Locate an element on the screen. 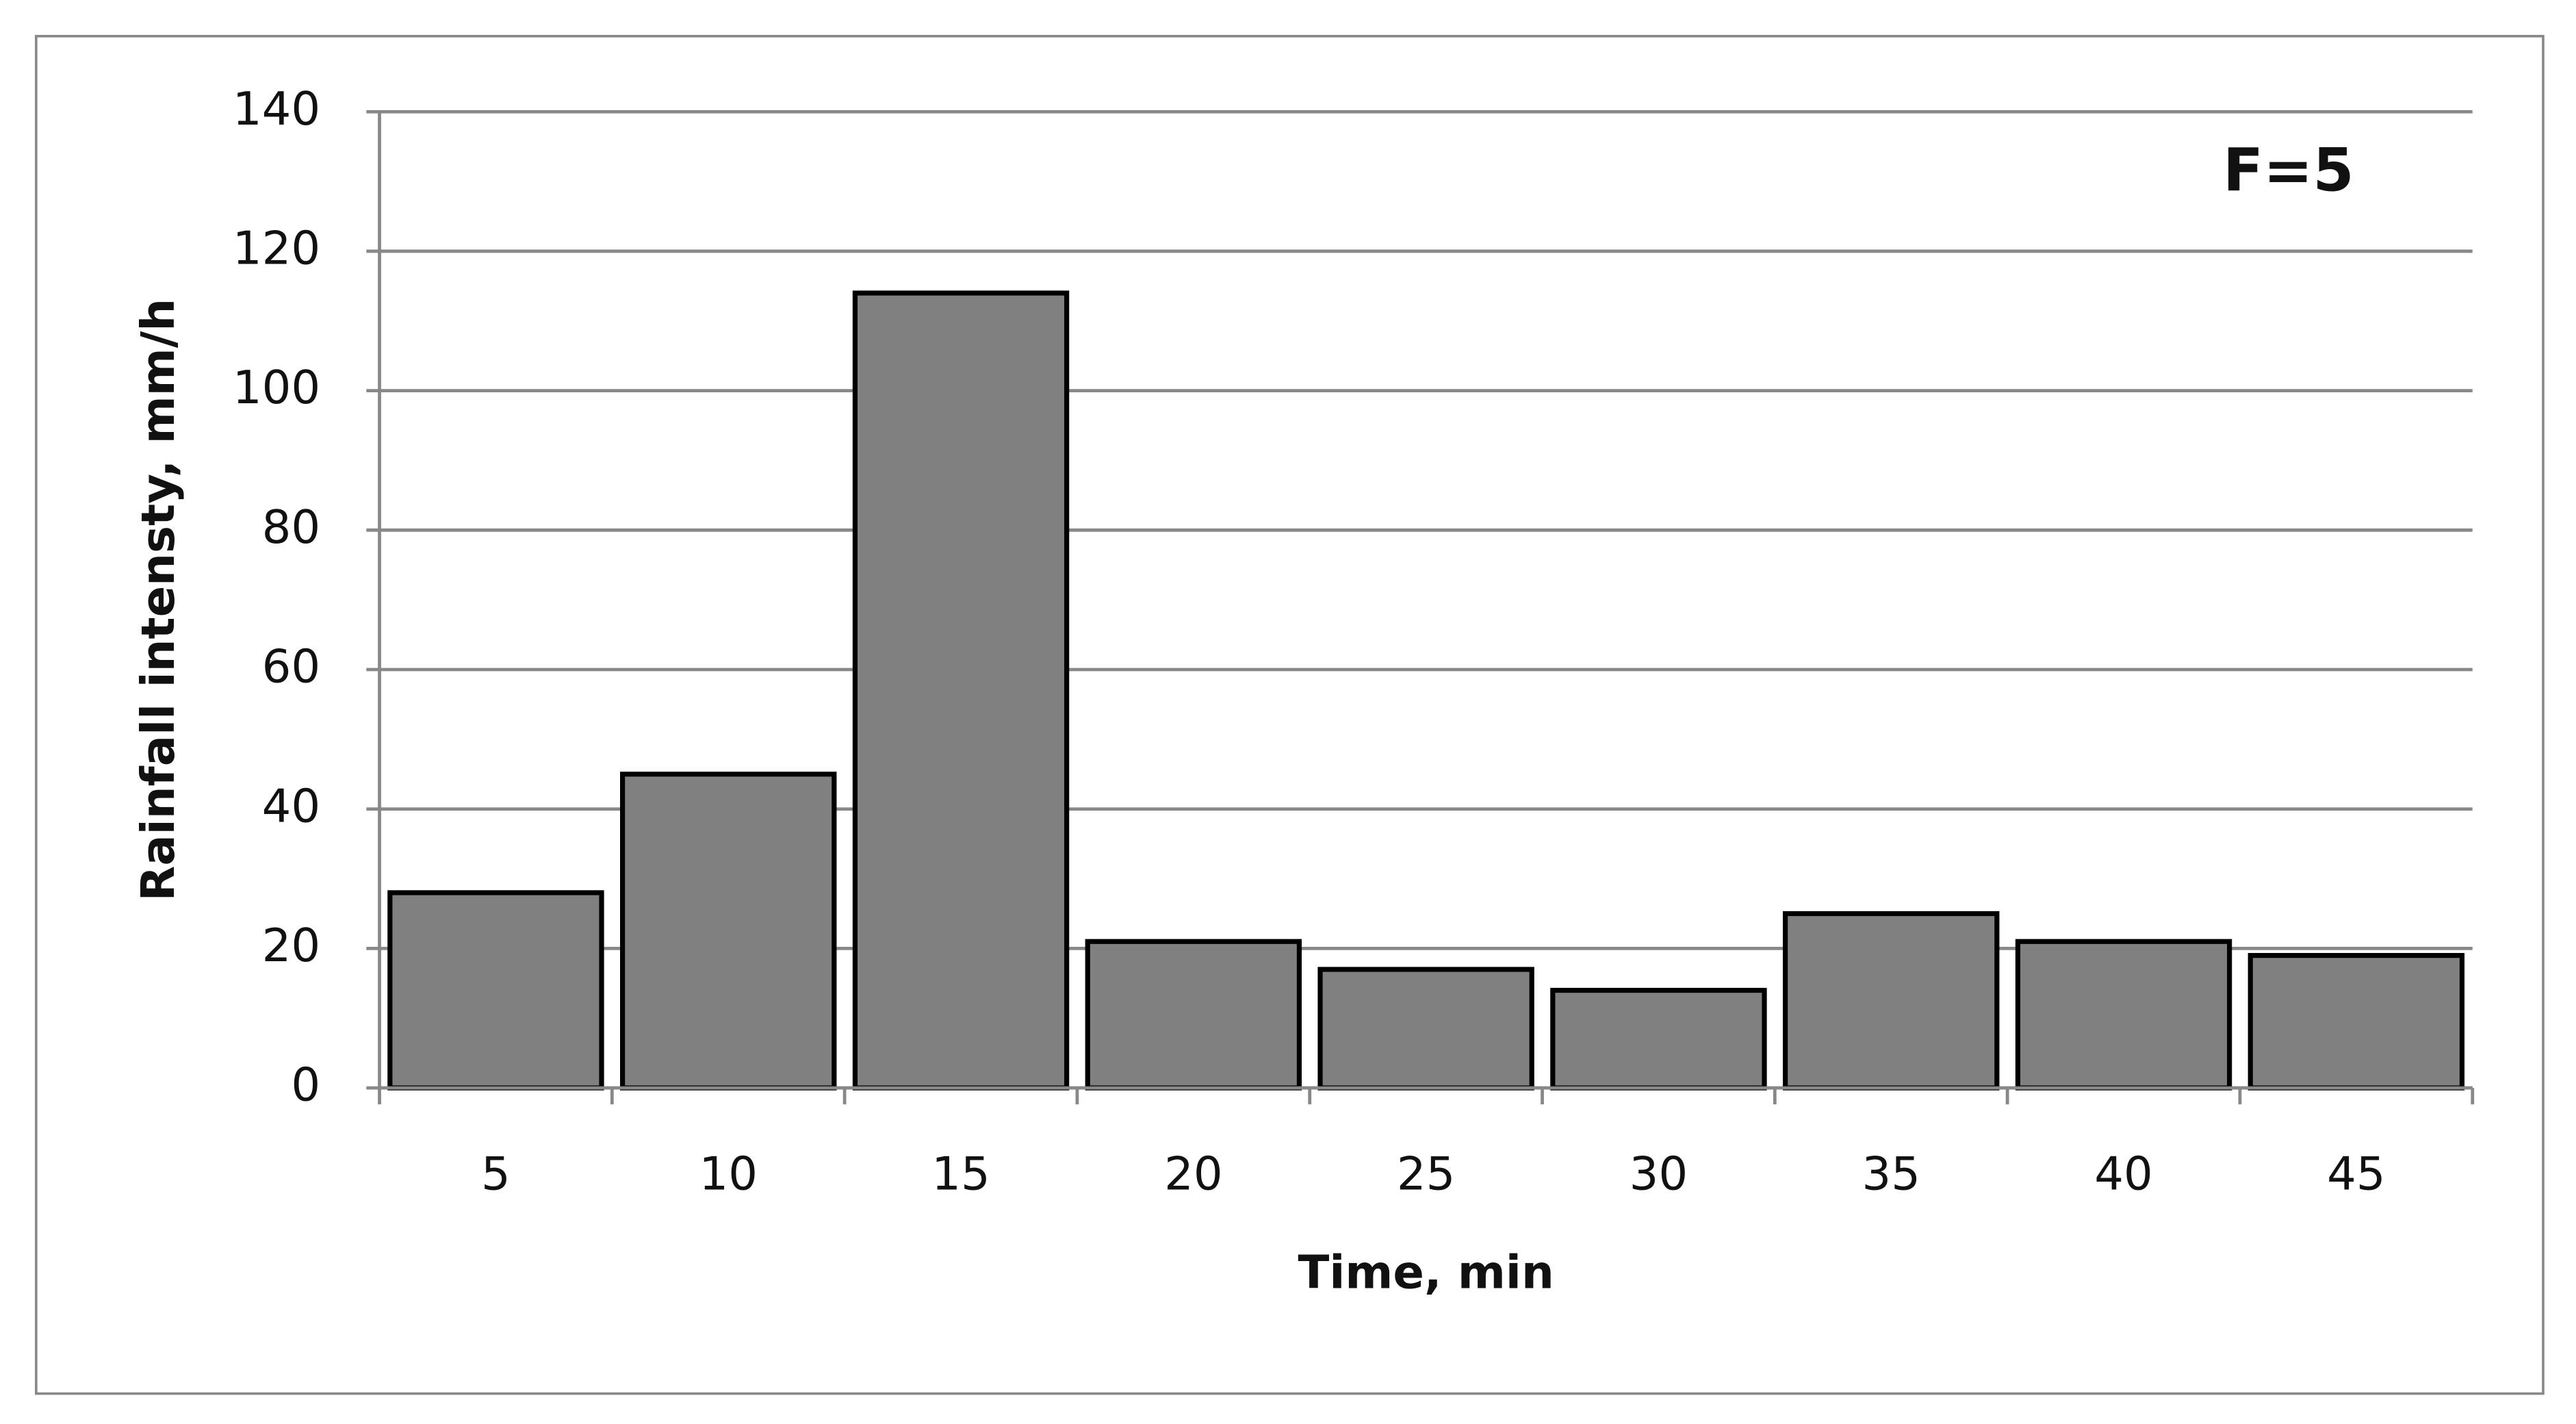 The image size is (2576, 1424). x-tick-label: 45 is located at coordinates (2356, 1173).